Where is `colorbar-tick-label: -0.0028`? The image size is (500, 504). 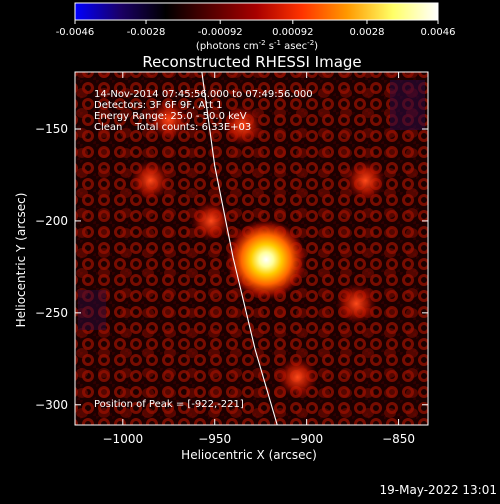 colorbar-tick-label: -0.0028 is located at coordinates (146, 32).